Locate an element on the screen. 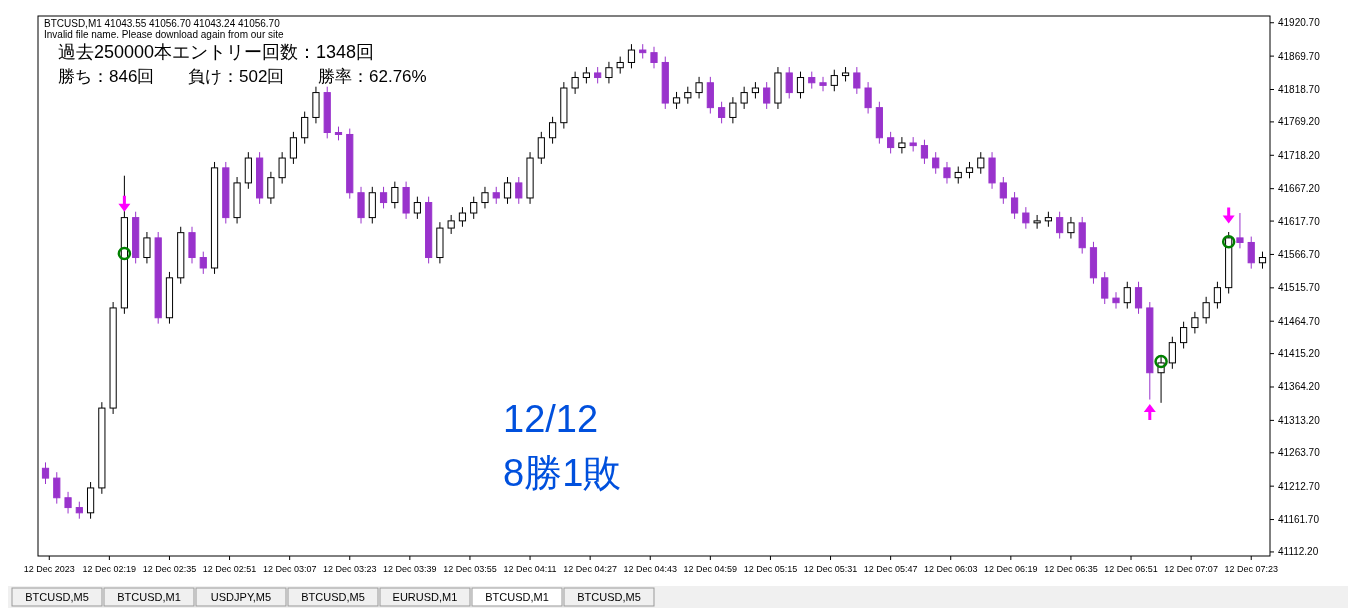 The height and width of the screenshot is (615, 1356). text: USDJPY,M5 is located at coordinates (241, 597).